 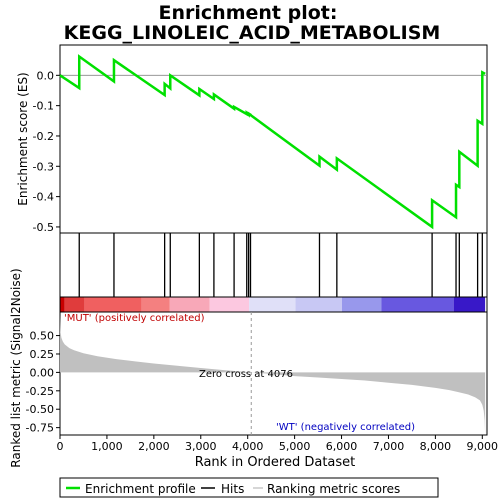 What do you see at coordinates (42, 336) in the screenshot?
I see `metric-ytick-label: 0.50` at bounding box center [42, 336].